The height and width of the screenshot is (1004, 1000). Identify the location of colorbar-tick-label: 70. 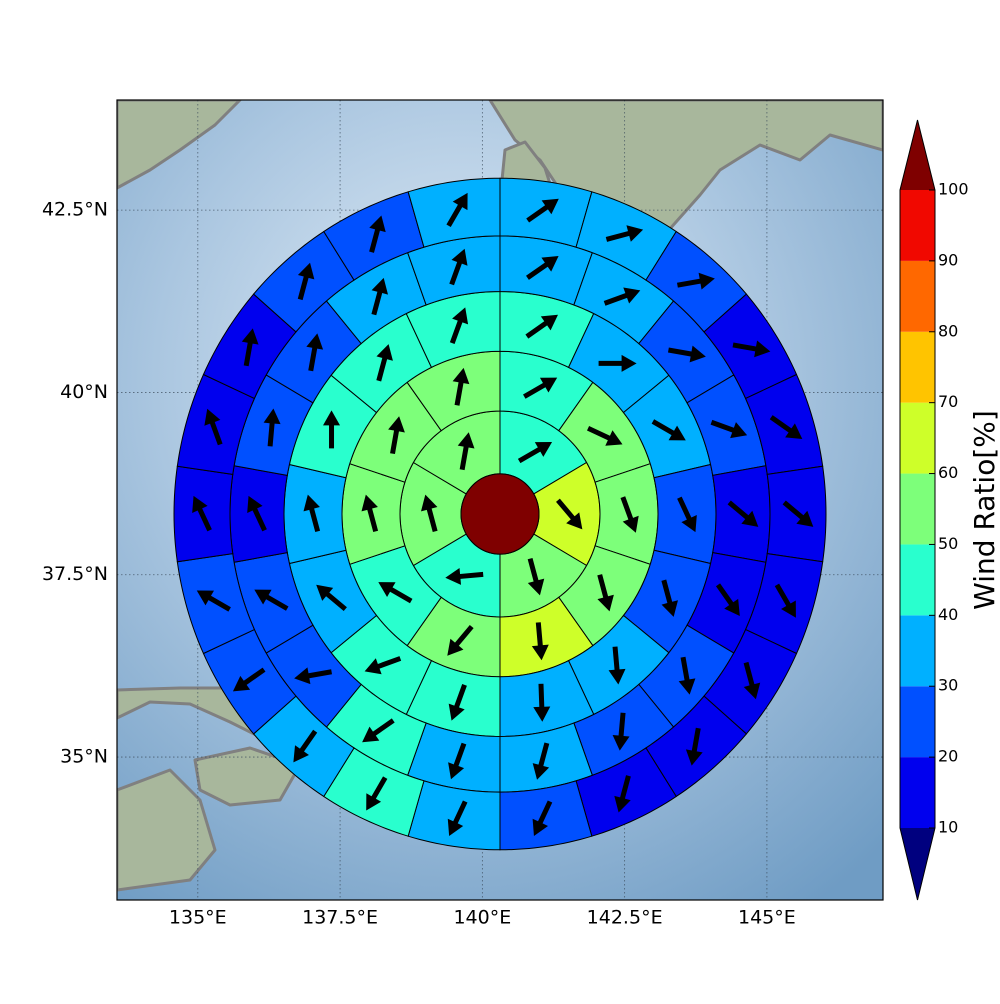
(948, 401).